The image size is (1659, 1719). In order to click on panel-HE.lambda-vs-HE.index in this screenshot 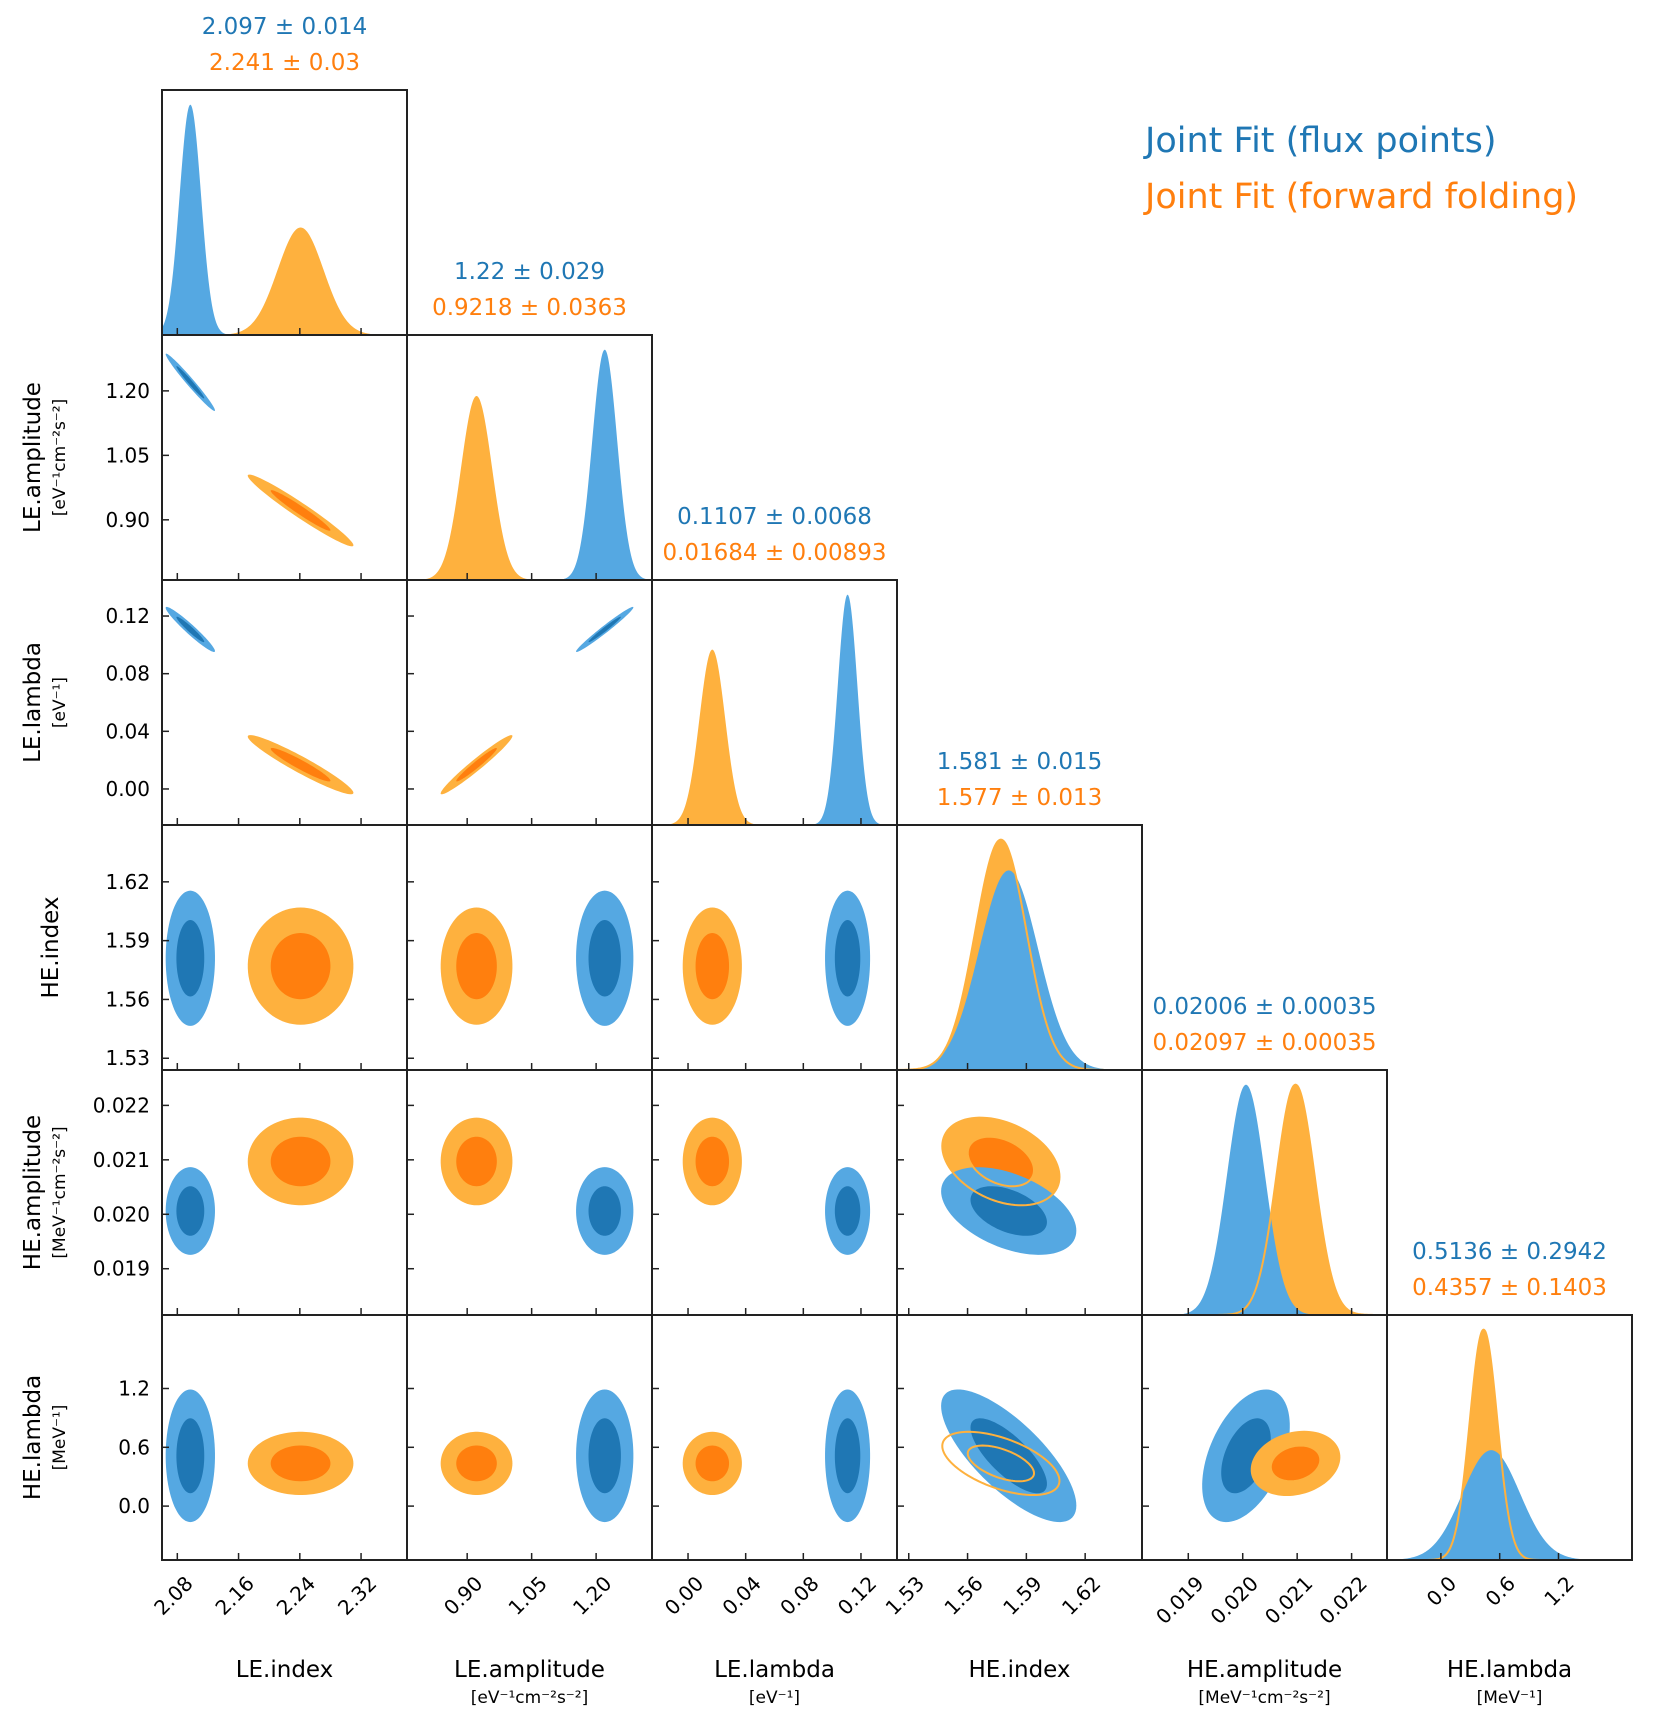, I will do `click(1009, 1456)`.